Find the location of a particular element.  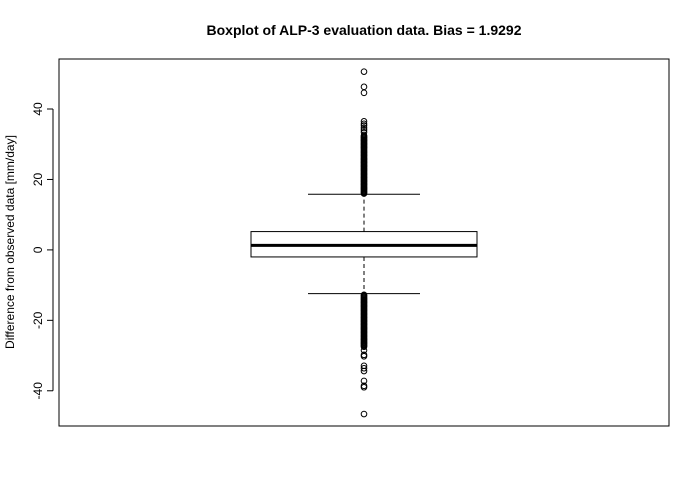

box-group is located at coordinates (364, 244).